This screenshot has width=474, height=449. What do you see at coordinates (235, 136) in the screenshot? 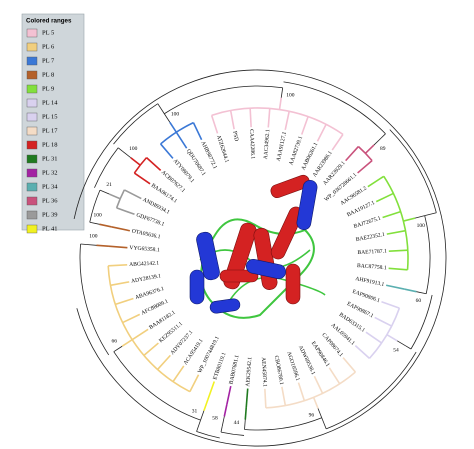
I see `leaf-label: PSD` at bounding box center [235, 136].